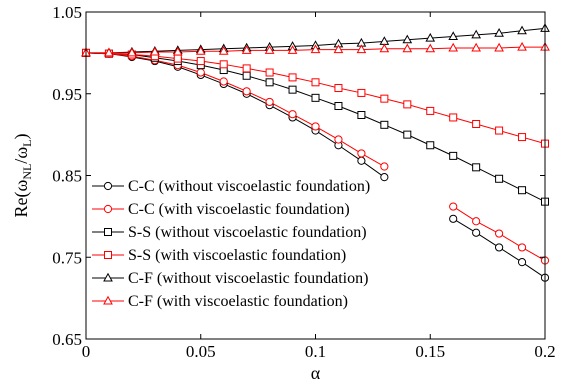 This screenshot has width=562, height=389. Describe the element at coordinates (316, 373) in the screenshot. I see `x-axis-label: α` at that location.